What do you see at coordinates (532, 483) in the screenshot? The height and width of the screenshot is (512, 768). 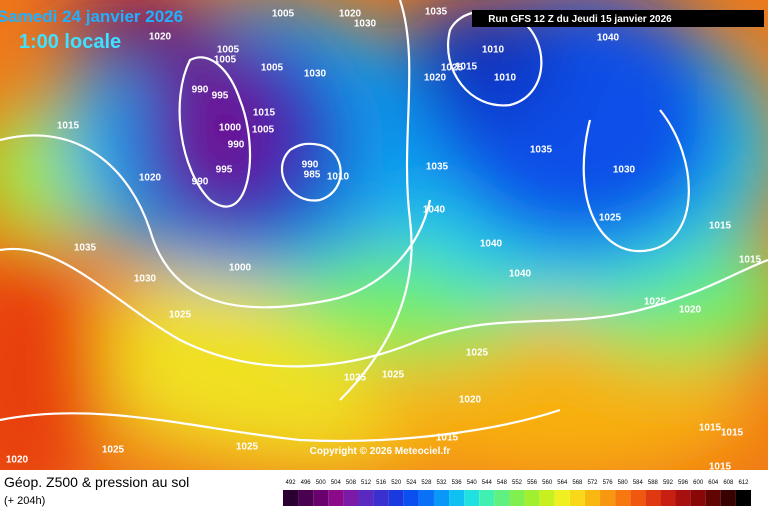 I see `scale-label: 556` at bounding box center [532, 483].